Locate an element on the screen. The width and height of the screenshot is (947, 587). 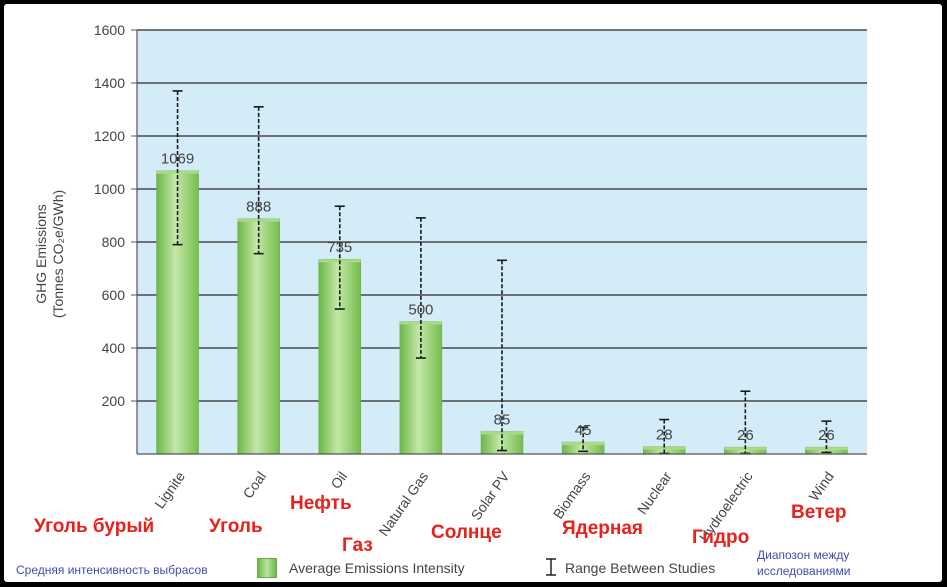
y-axis-title: GHG Emissions (Tonnes CO₂e/GWh) is located at coordinates (49, 254).